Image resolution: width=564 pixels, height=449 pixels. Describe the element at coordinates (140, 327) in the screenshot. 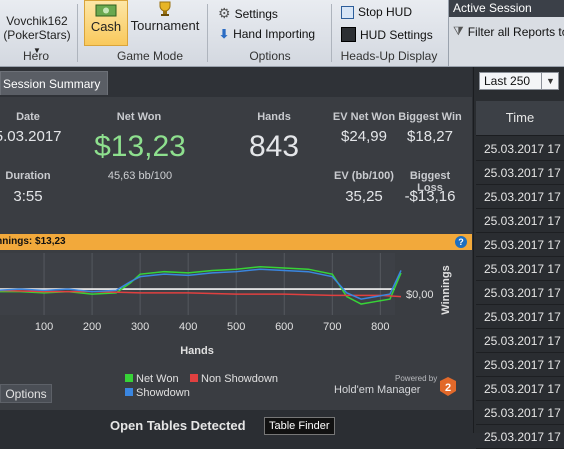

I see `x-tick-label: 300` at that location.